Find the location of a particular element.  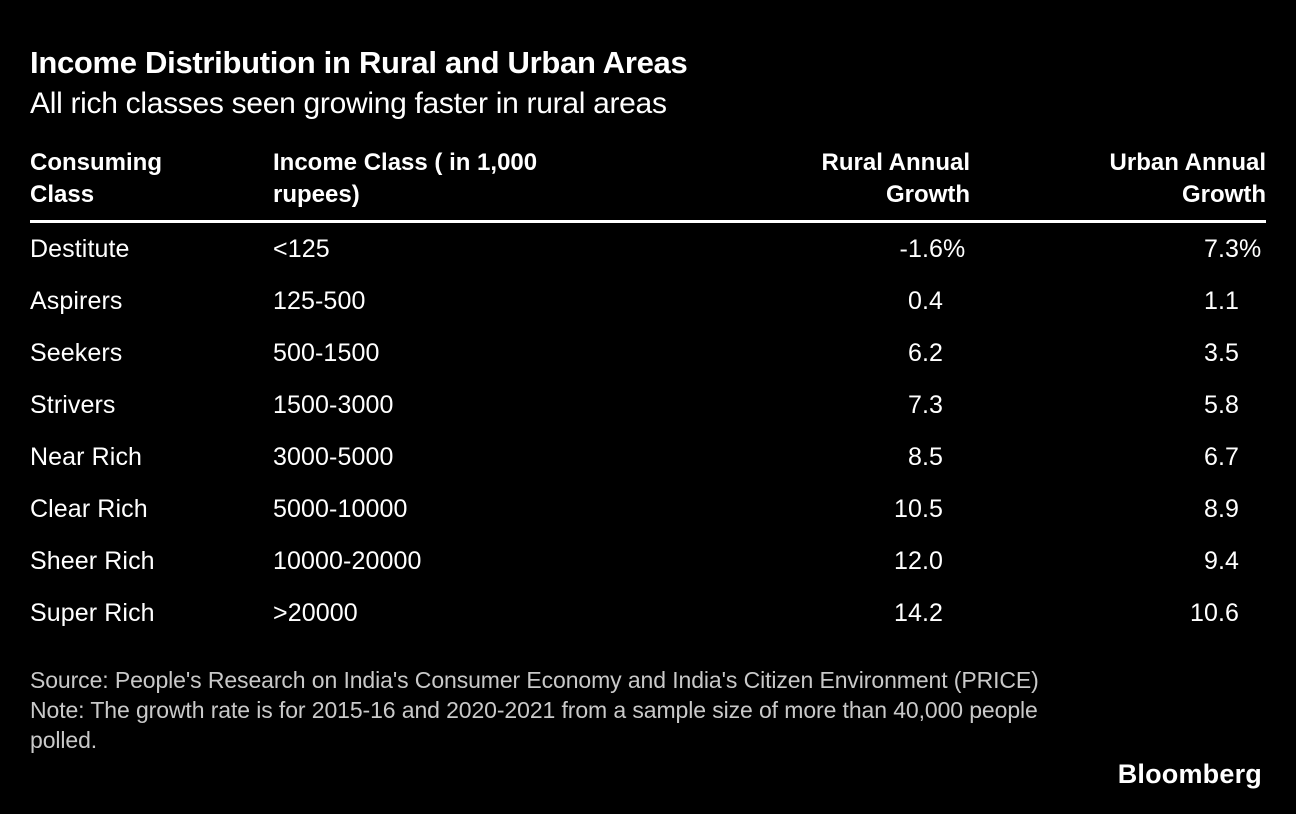

cell-consuming-class: Aspirers is located at coordinates (76, 300).